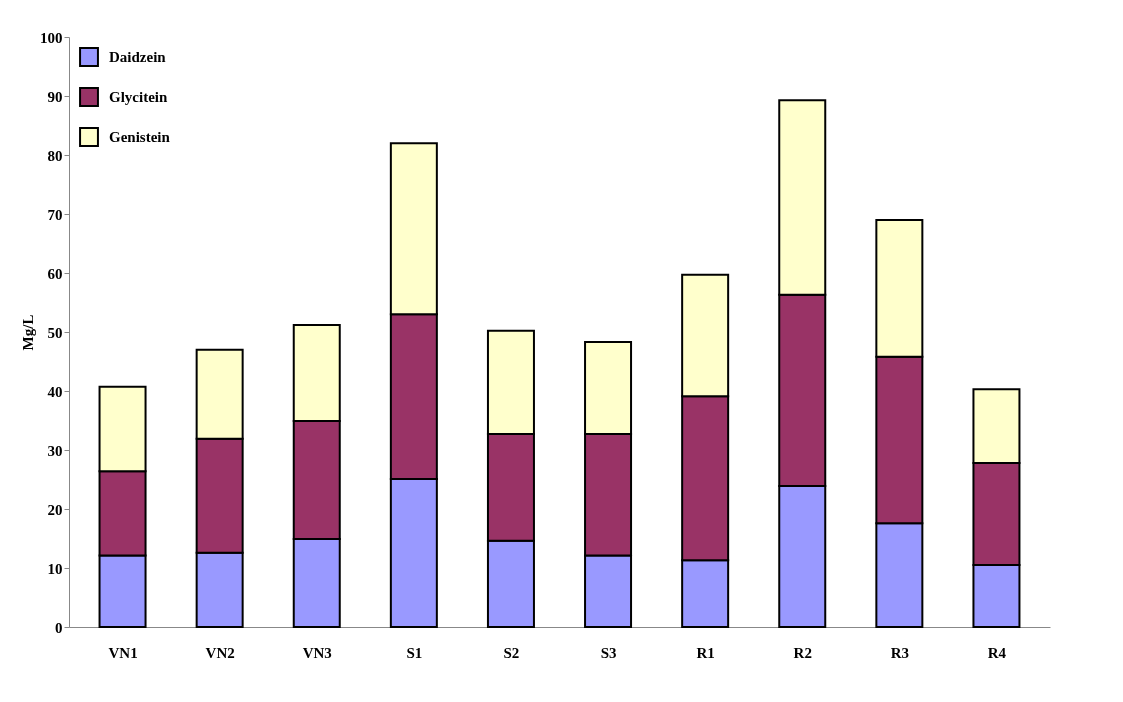  I want to click on legend-label: Daidzein, so click(138, 57).